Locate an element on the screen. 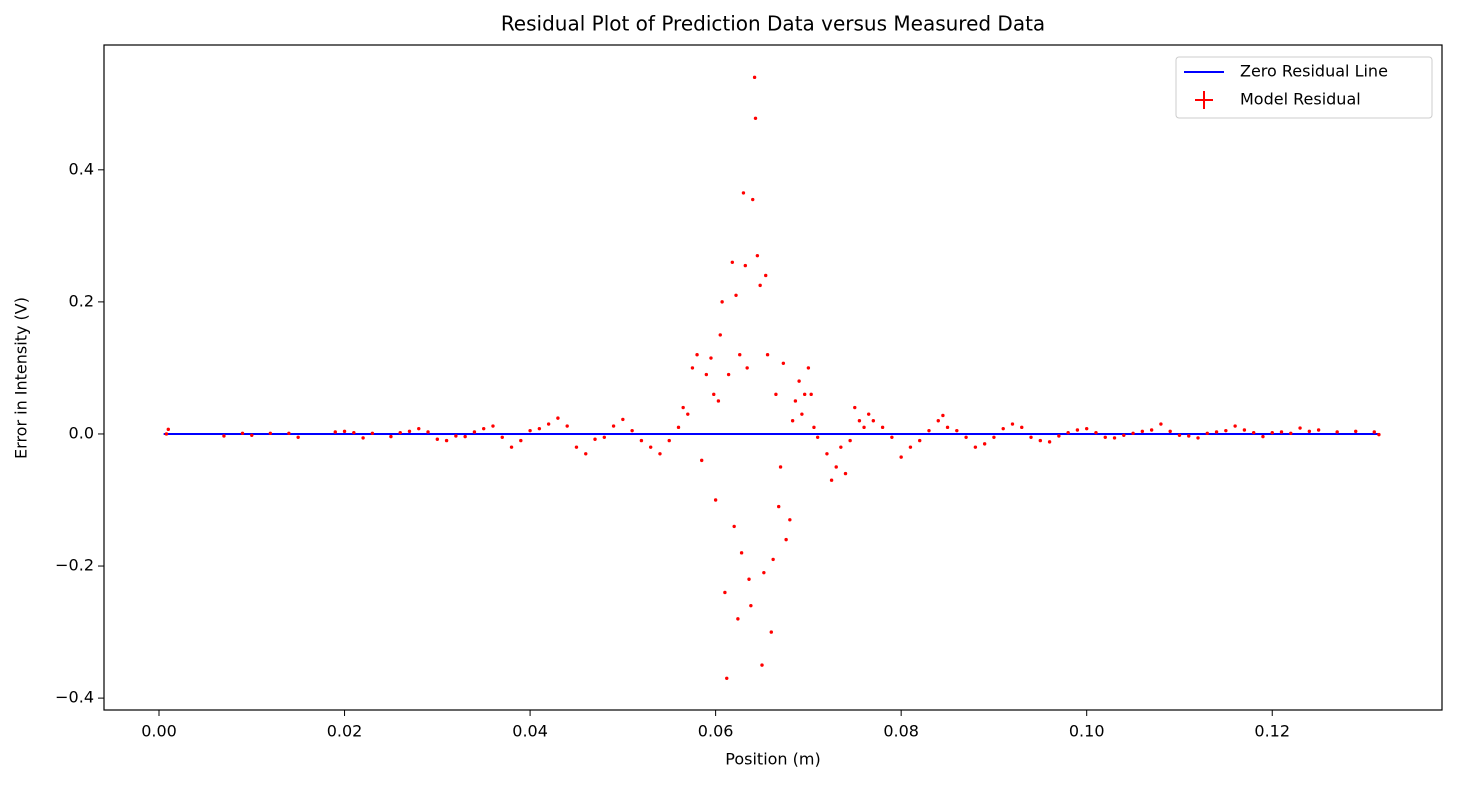  legend-box is located at coordinates (1304, 87).